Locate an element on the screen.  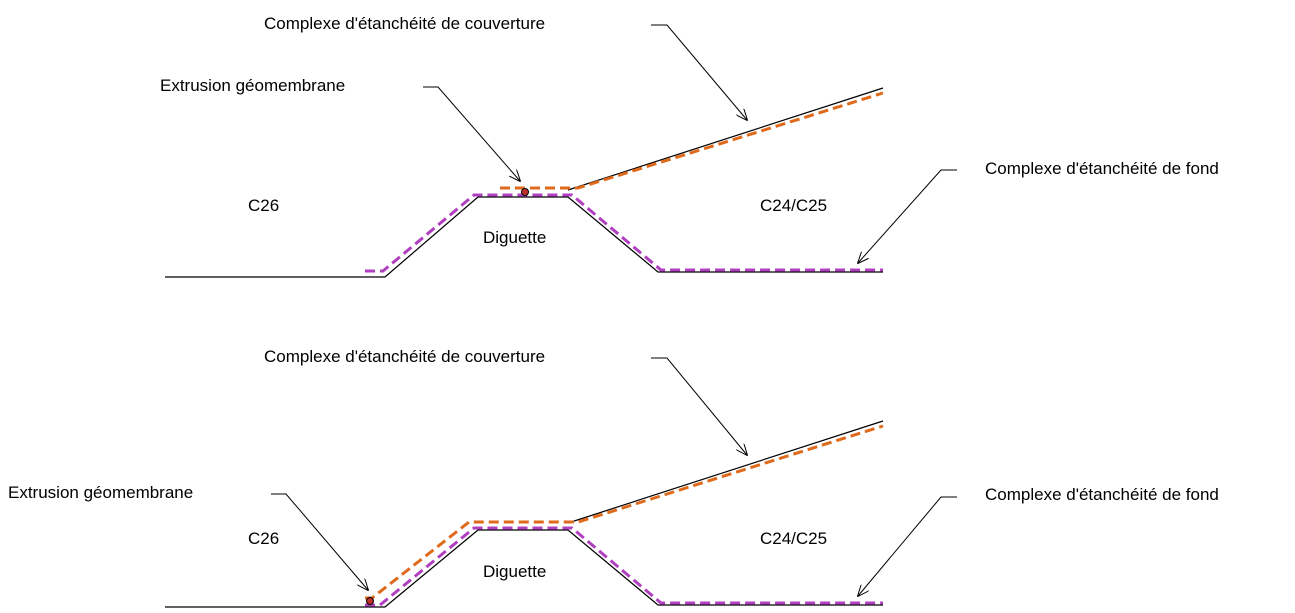
cover-liner-line is located at coordinates (692, 140).